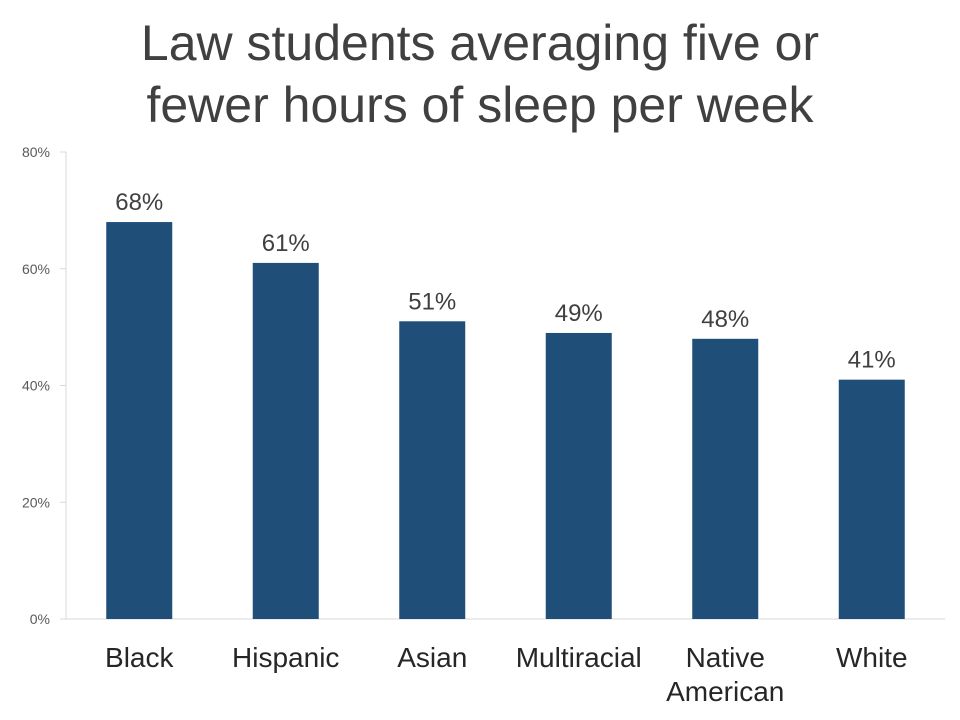  Describe the element at coordinates (285, 657) in the screenshot. I see `category-label: Hispanic` at that location.